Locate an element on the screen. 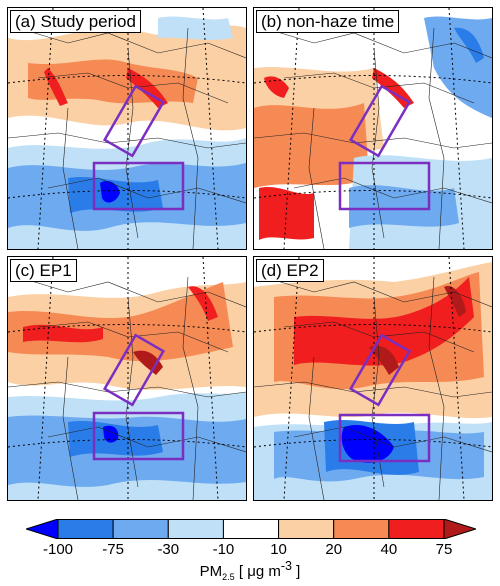 The image size is (500, 586). colorbar-unit-label: PM2.5 [ μg m-3 ] is located at coordinates (250, 570).